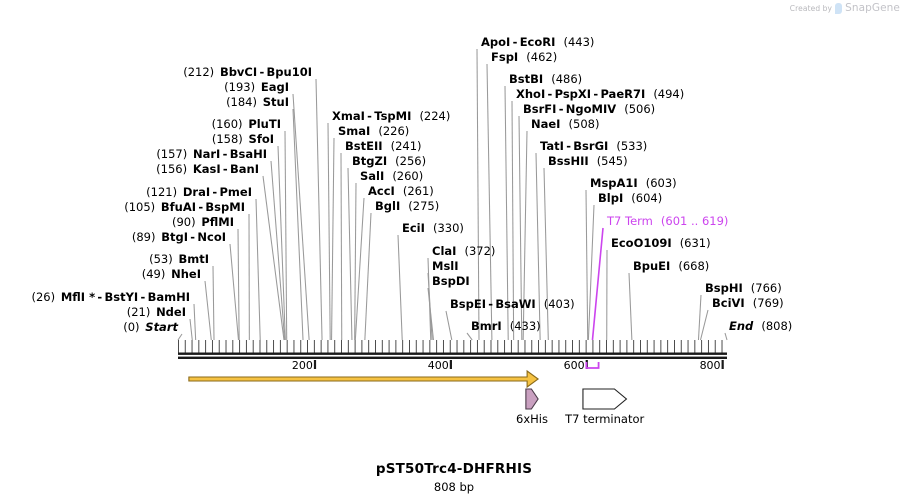 Image resolution: width=908 pixels, height=501 pixels. What do you see at coordinates (117, 222) in the screenshot?
I see `site-label-pflmi: (90) PflMI` at bounding box center [117, 222].